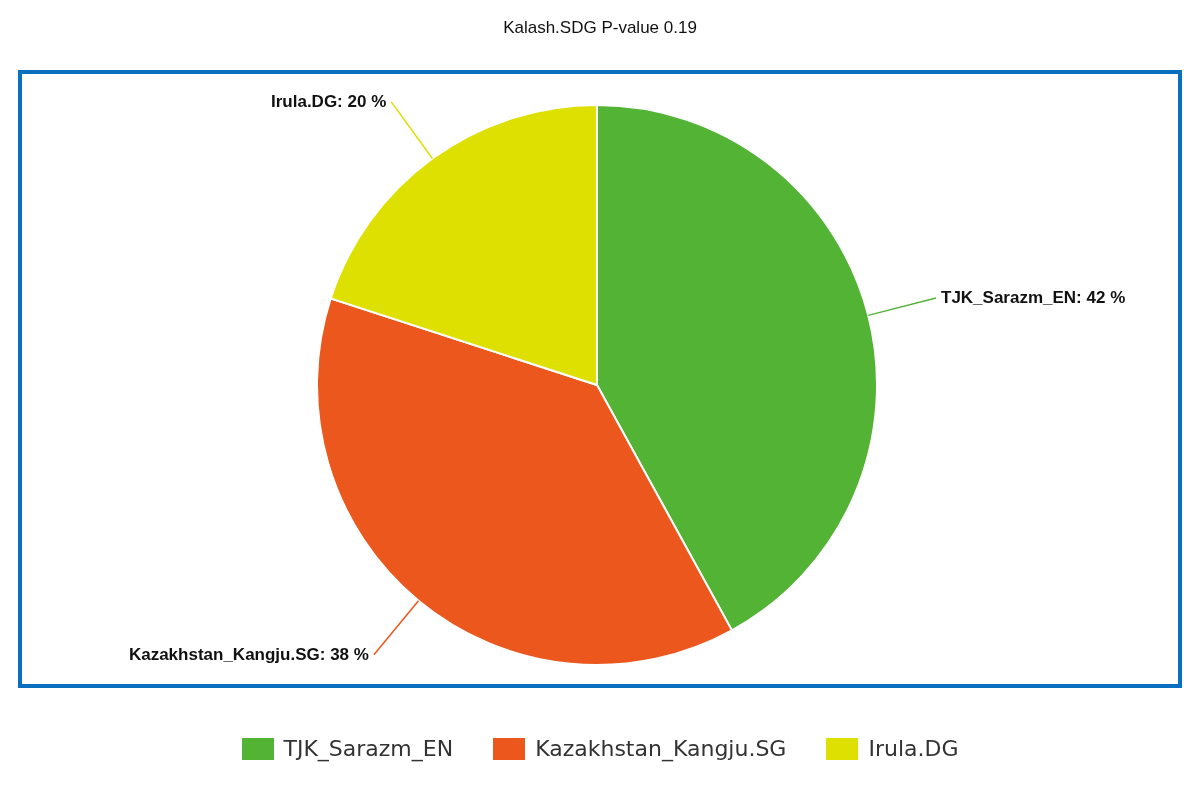 This screenshot has width=1200, height=800. Describe the element at coordinates (1033, 298) in the screenshot. I see `data-label: TJK_Sarazm_EN: 42 %` at that location.